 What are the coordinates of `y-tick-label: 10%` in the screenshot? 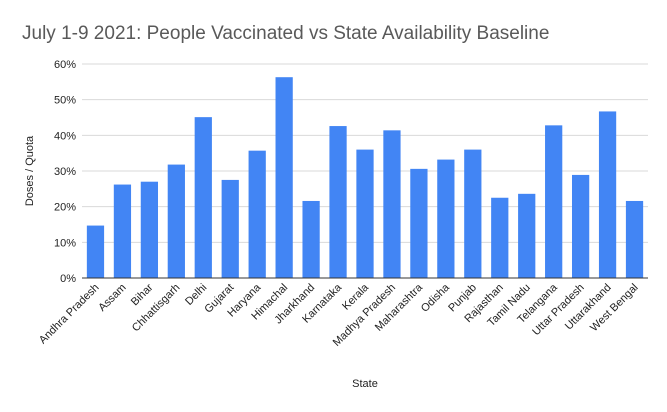 It's located at (65, 243).